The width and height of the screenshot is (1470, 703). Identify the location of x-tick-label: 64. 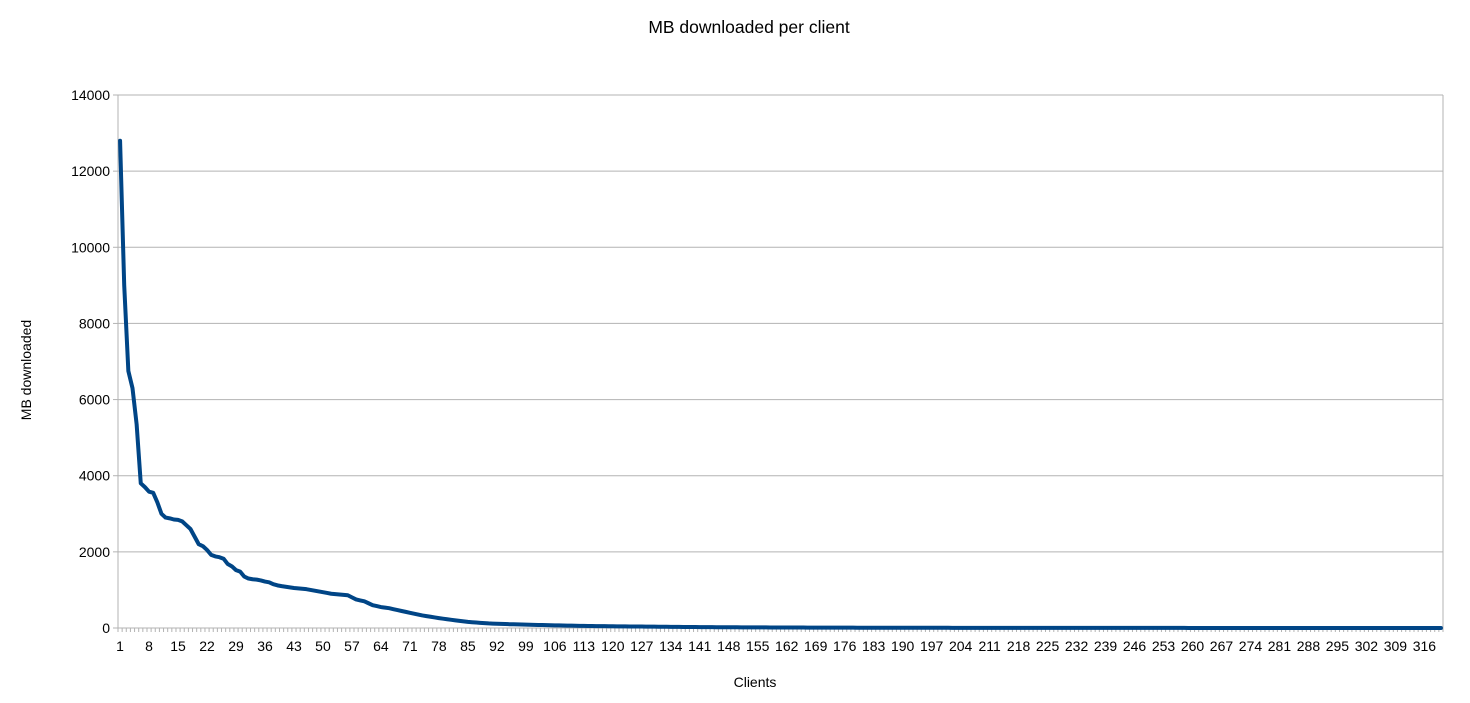
(381, 646).